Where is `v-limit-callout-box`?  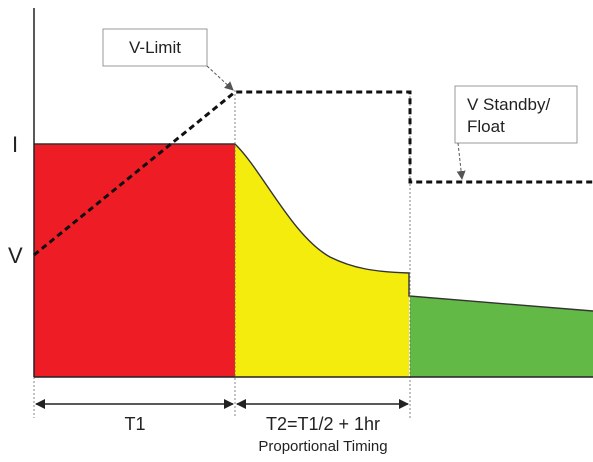 v-limit-callout-box is located at coordinates (155, 47).